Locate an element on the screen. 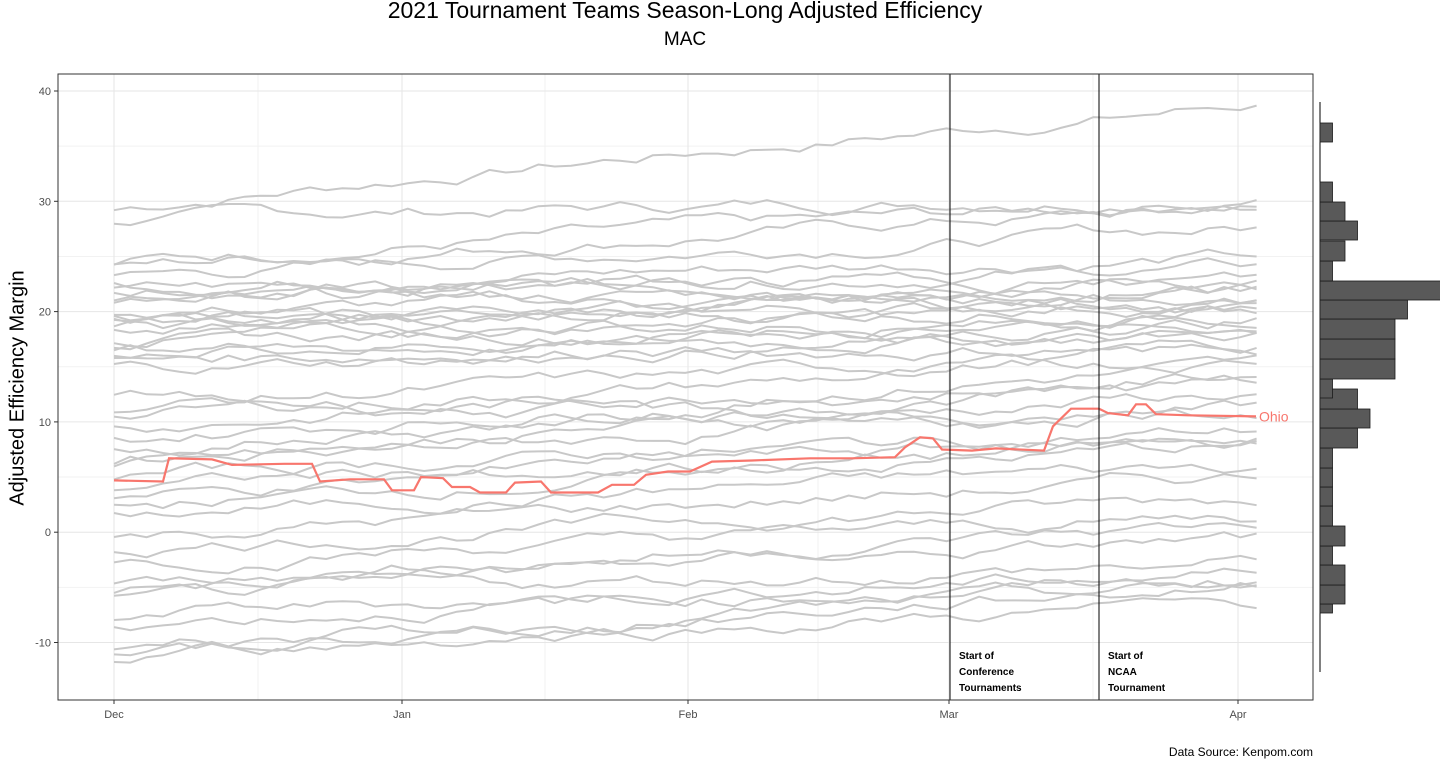 The width and height of the screenshot is (1440, 768). event-annotation: Conference is located at coordinates (986, 672).